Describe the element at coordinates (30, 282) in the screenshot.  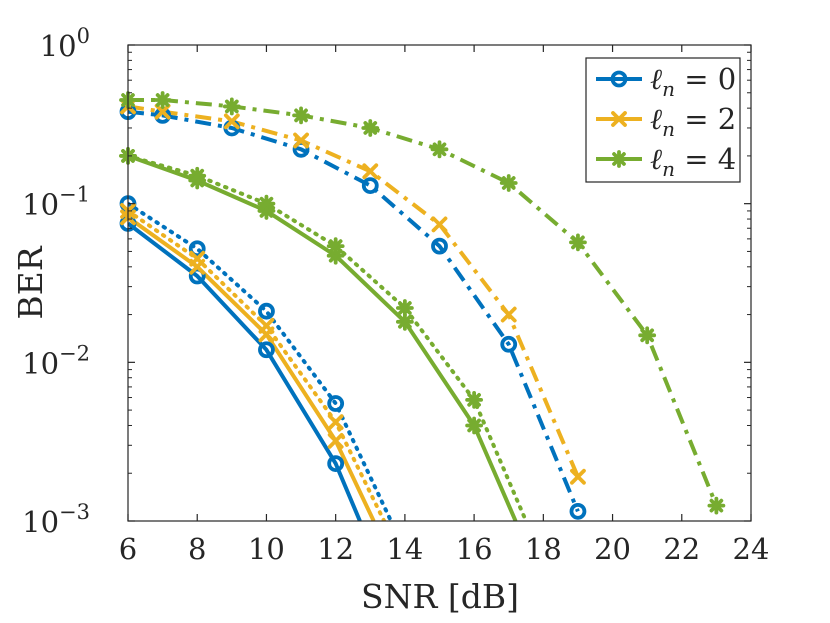
I see `y-axis-label: BER` at that location.